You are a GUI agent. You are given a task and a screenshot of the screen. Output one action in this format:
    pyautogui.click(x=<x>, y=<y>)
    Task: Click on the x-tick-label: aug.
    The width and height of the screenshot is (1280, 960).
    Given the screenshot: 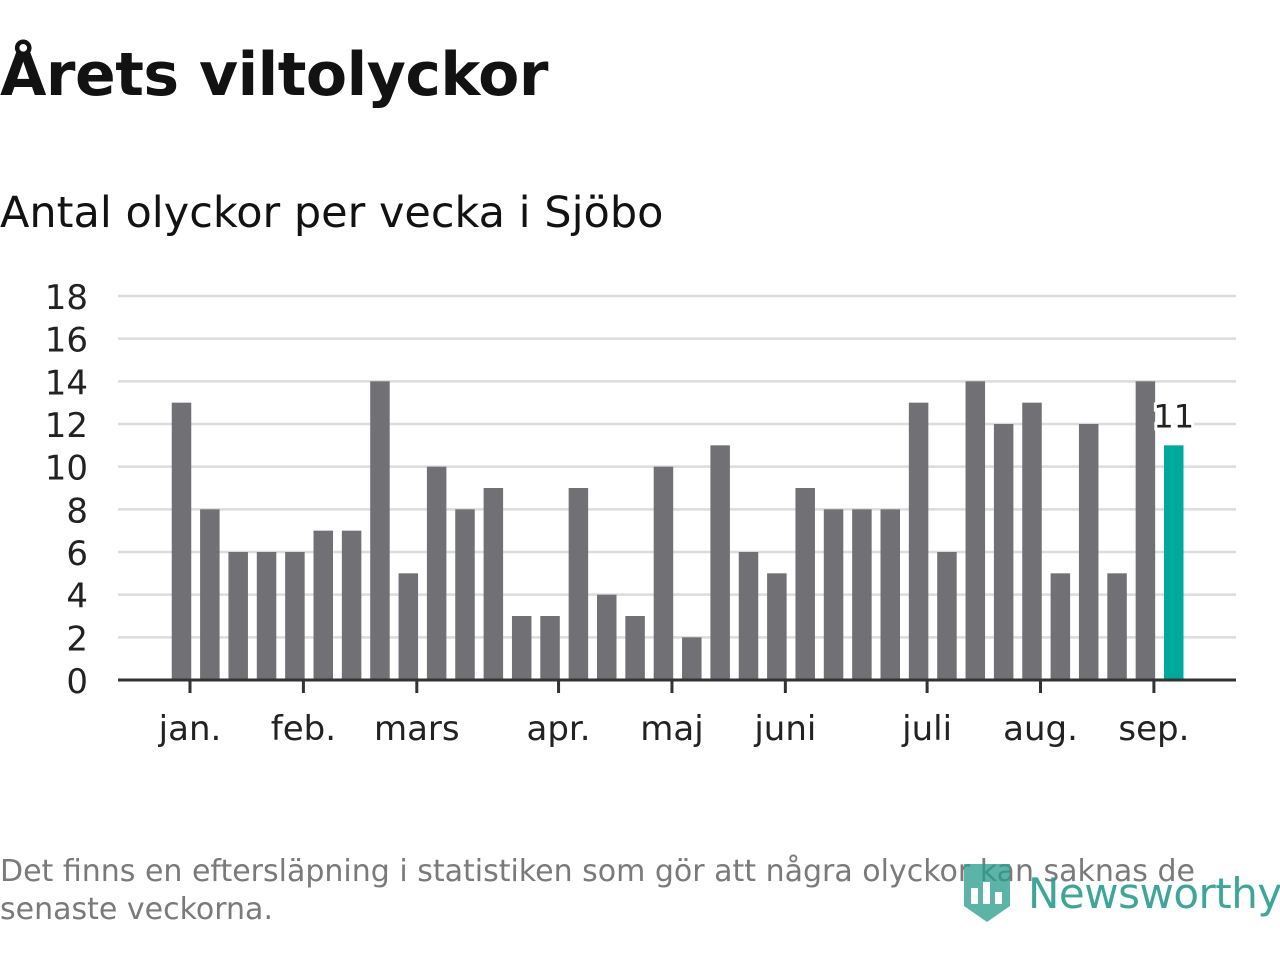 What is the action you would take?
    pyautogui.click(x=1040, y=729)
    